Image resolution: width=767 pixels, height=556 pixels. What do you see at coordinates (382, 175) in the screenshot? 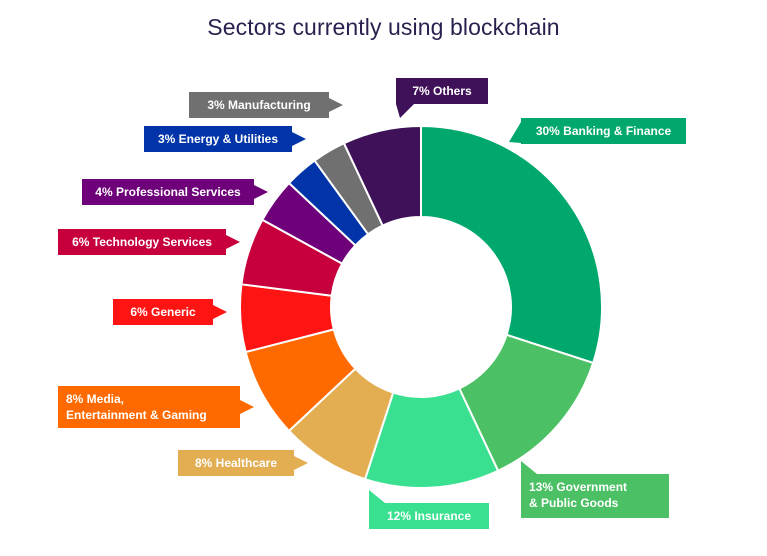
I see `slice-others` at bounding box center [382, 175].